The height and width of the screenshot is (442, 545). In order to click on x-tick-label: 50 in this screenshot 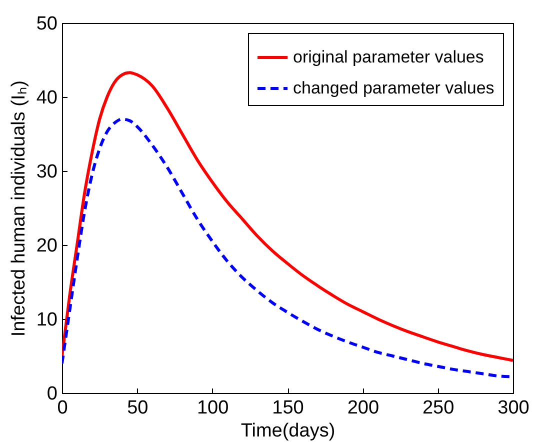, I will do `click(137, 408)`.